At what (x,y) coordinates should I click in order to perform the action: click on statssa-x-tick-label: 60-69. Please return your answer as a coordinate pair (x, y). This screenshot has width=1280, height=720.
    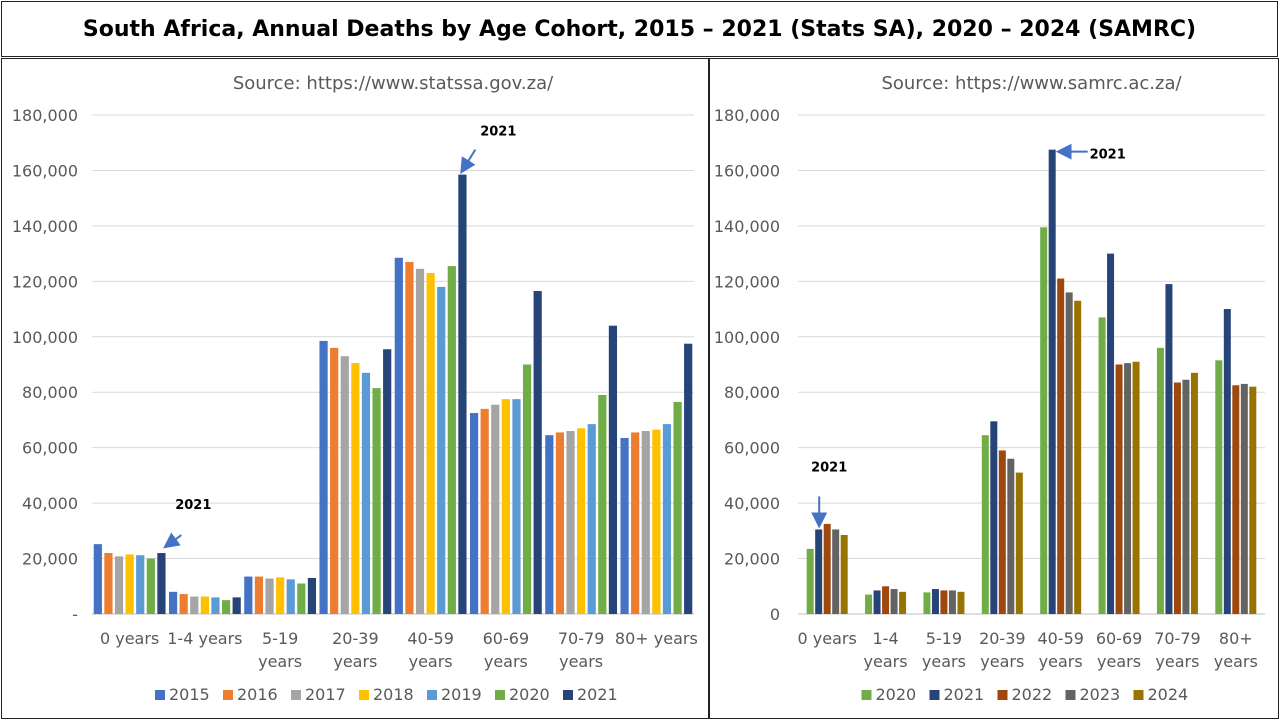
    Looking at the image, I should click on (506, 638).